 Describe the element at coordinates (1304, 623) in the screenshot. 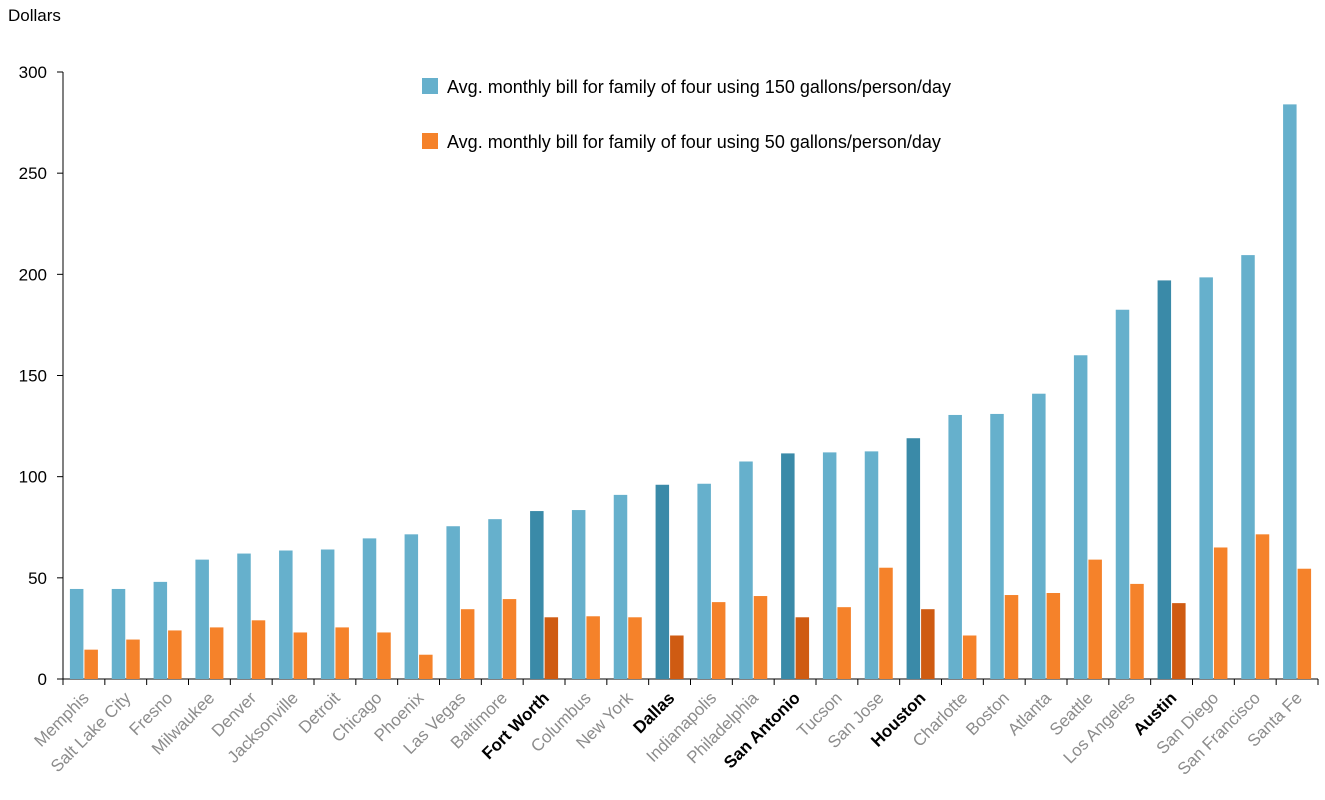

I see `bar-50gal-santa-fe` at that location.